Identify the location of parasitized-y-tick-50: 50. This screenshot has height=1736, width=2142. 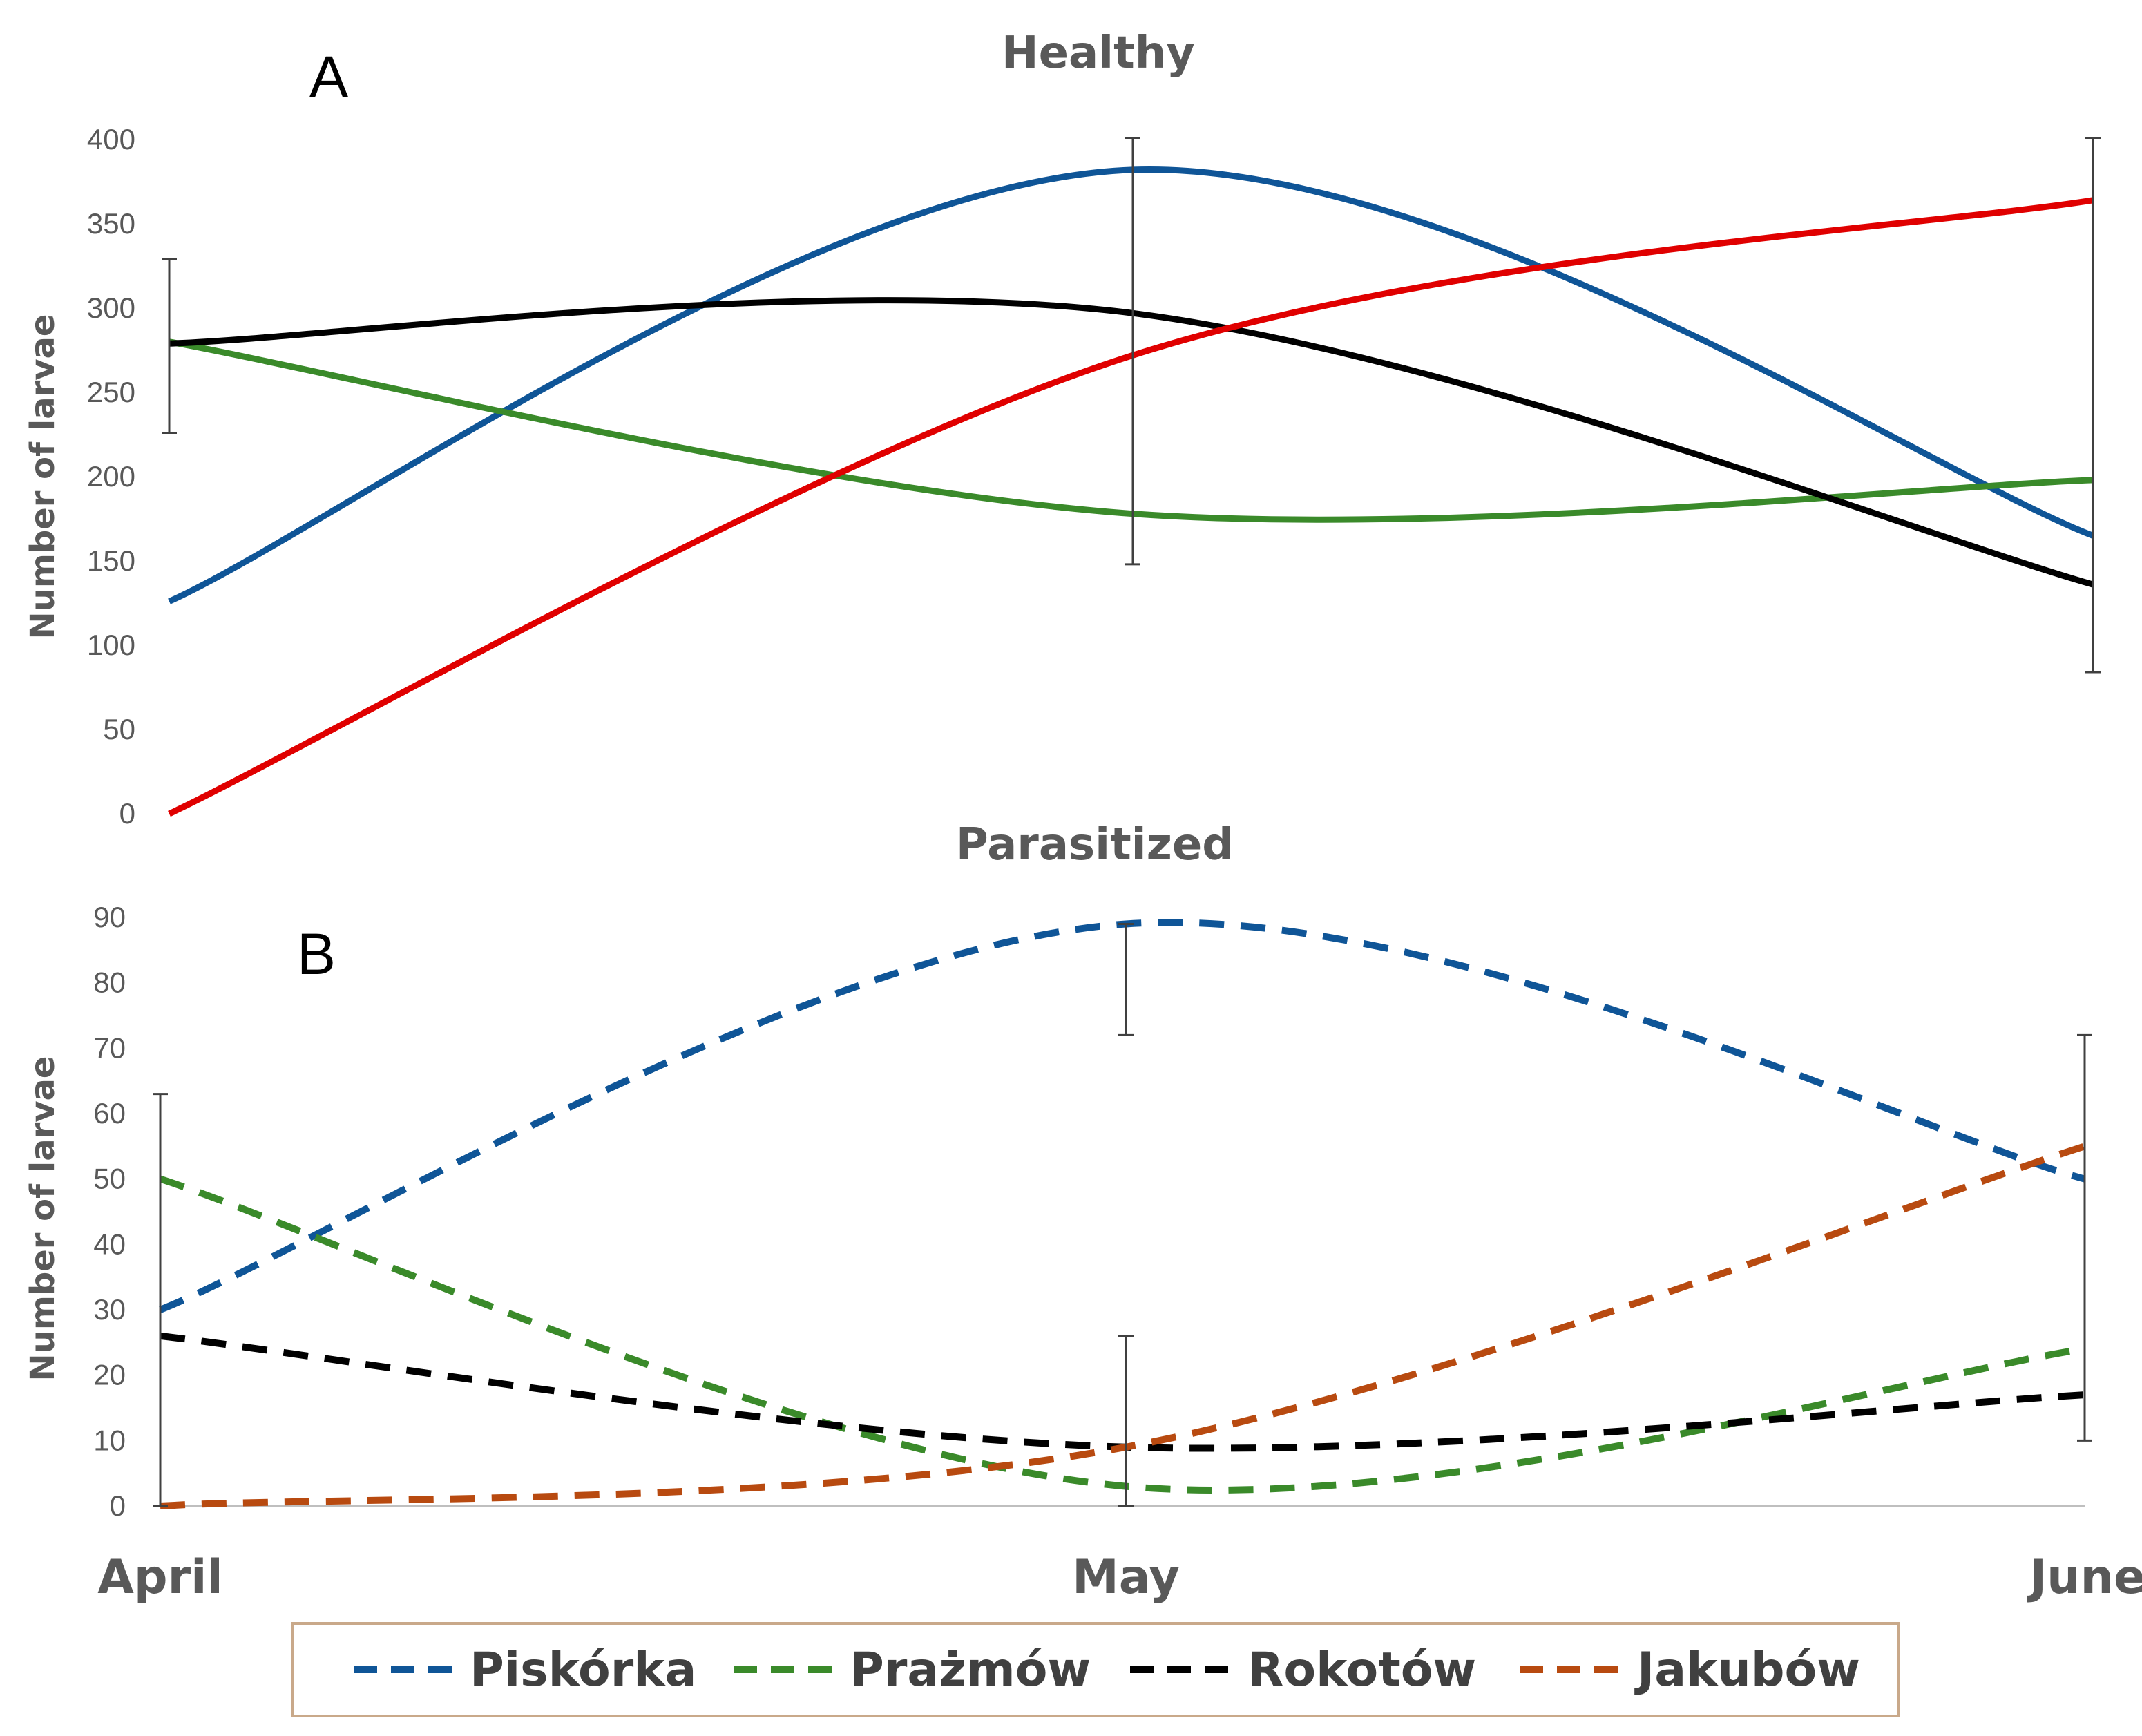
(110, 1179).